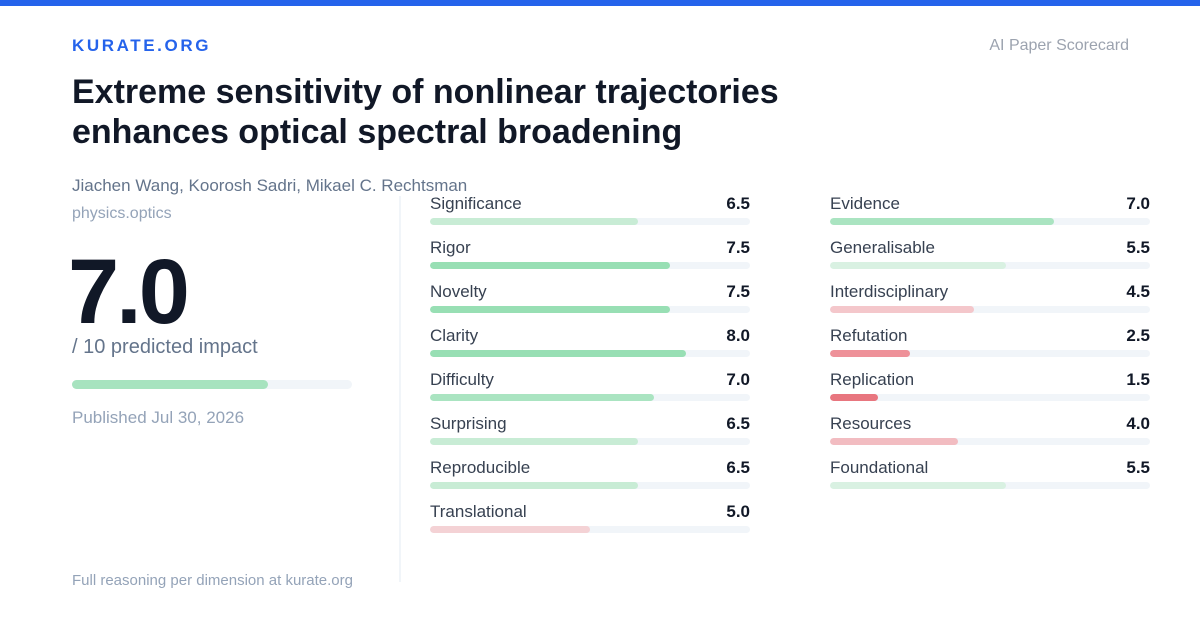 The image size is (1200, 630). I want to click on metric-label: Foundational, so click(879, 467).